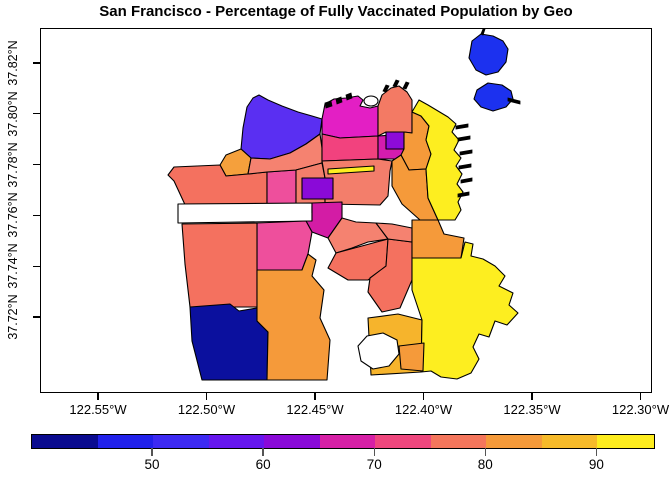 The width and height of the screenshot is (672, 480). Describe the element at coordinates (317, 188) in the screenshot. I see `region-japantown-purple` at that location.